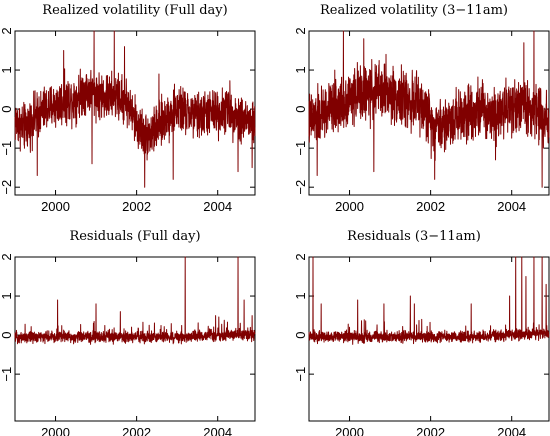  What do you see at coordinates (414, 236) in the screenshot?
I see `panel-title: Residuals (3−11am)` at bounding box center [414, 236].